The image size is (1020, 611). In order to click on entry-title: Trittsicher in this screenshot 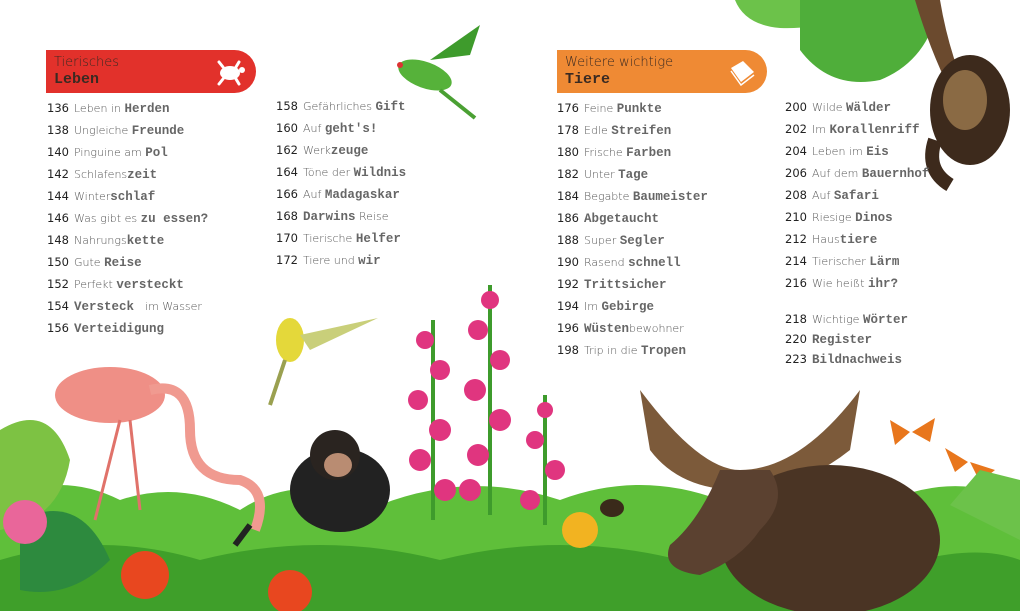, I will do `click(625, 284)`.